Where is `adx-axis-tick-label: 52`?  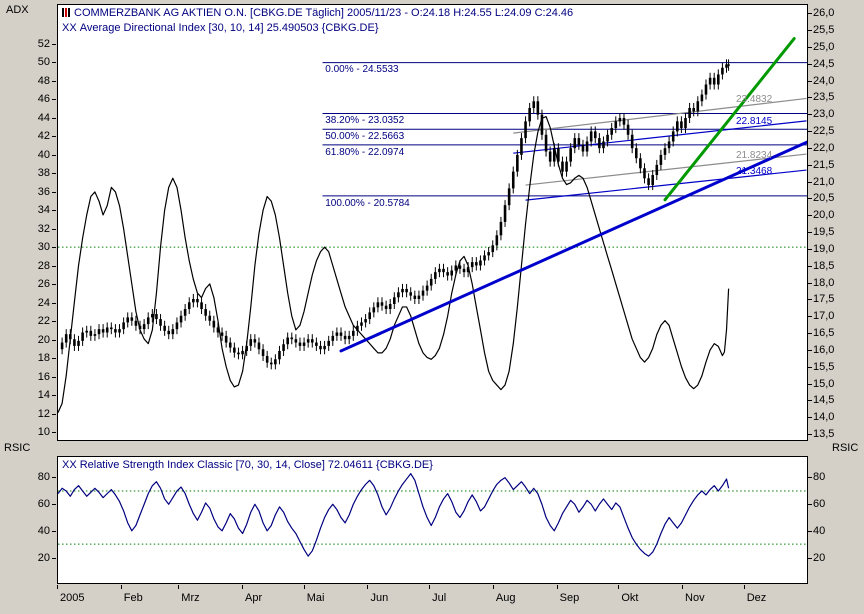 adx-axis-tick-label: 52 is located at coordinates (43, 44).